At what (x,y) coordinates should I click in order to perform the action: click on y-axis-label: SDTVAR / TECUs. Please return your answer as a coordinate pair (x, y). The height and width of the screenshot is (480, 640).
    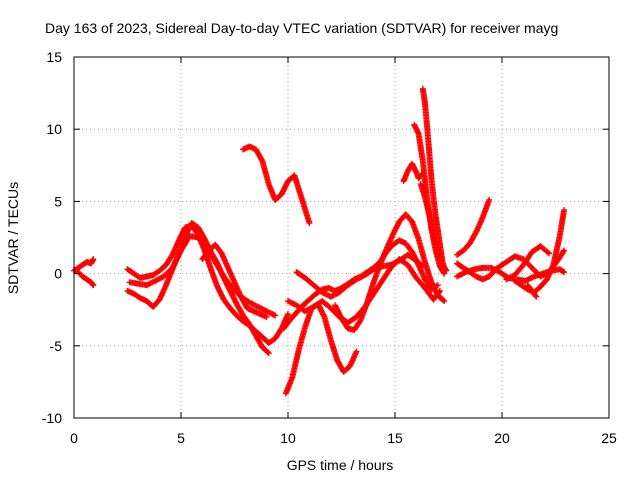
    Looking at the image, I should click on (13, 238).